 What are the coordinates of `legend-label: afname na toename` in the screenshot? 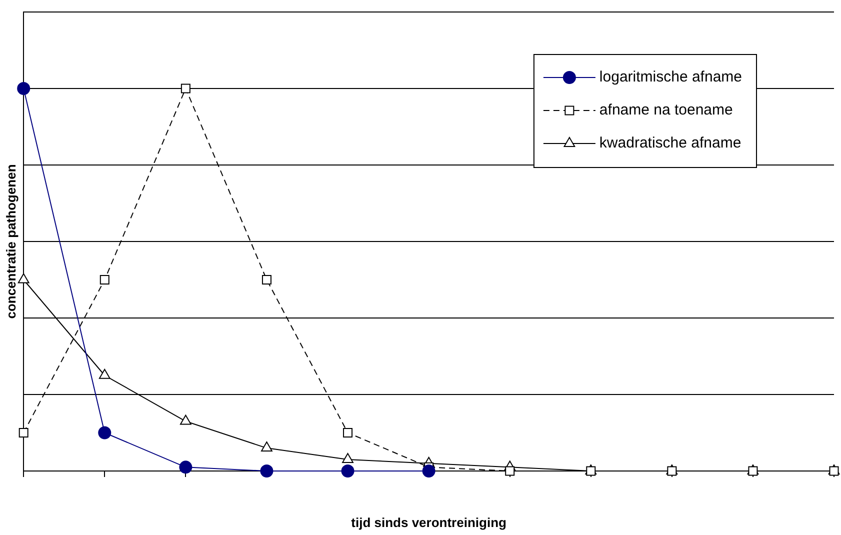 It's located at (666, 110).